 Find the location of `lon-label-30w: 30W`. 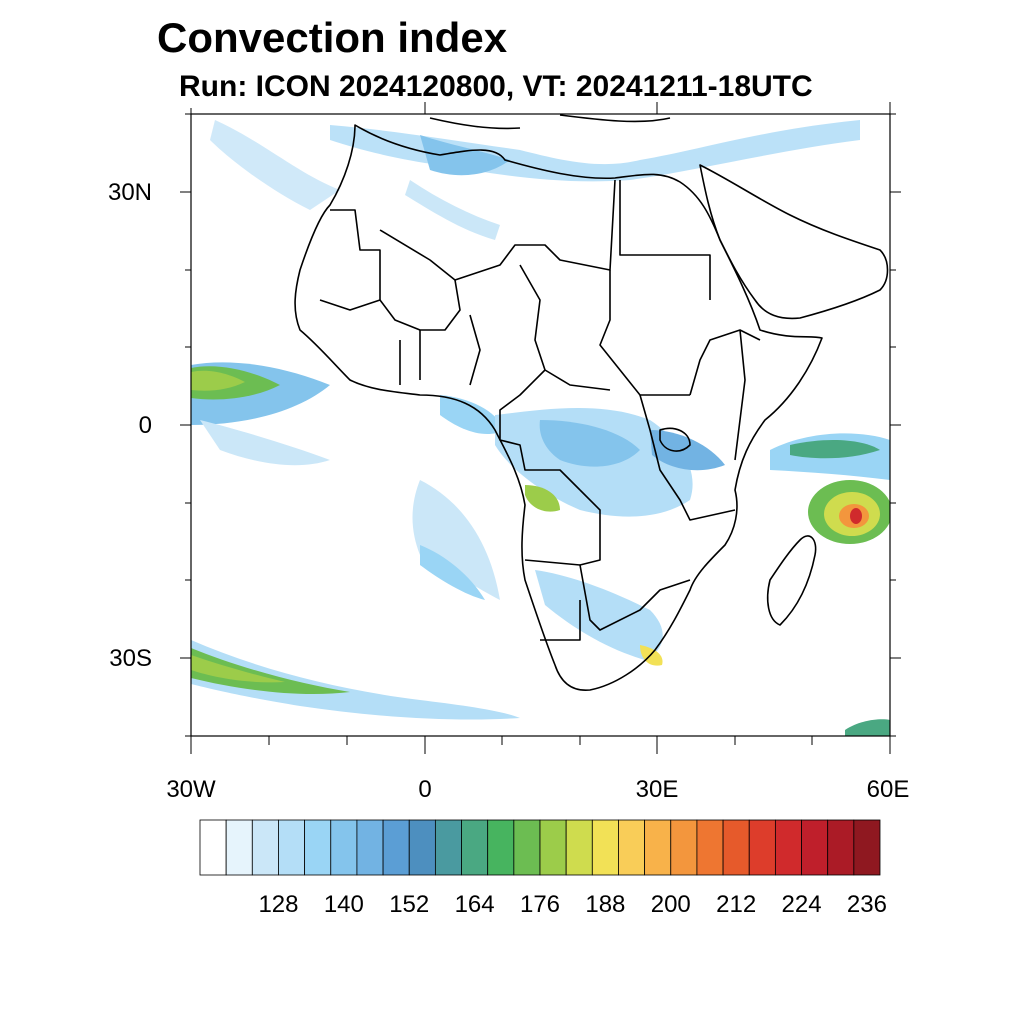

lon-label-30w: 30W is located at coordinates (191, 789).